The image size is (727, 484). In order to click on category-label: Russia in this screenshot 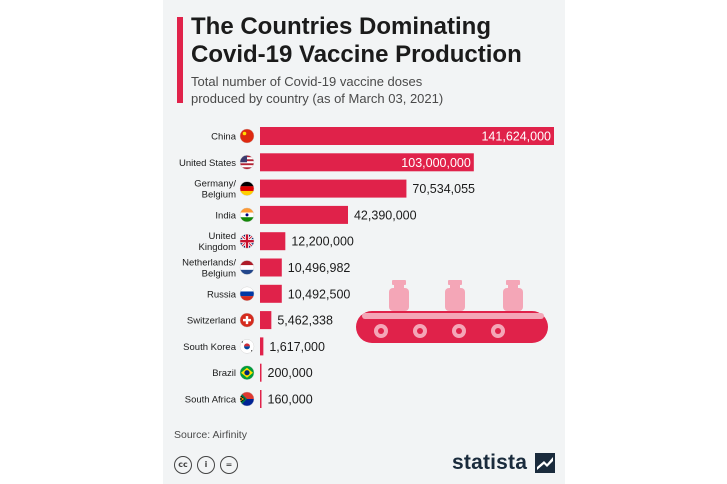, I will do `click(222, 294)`.